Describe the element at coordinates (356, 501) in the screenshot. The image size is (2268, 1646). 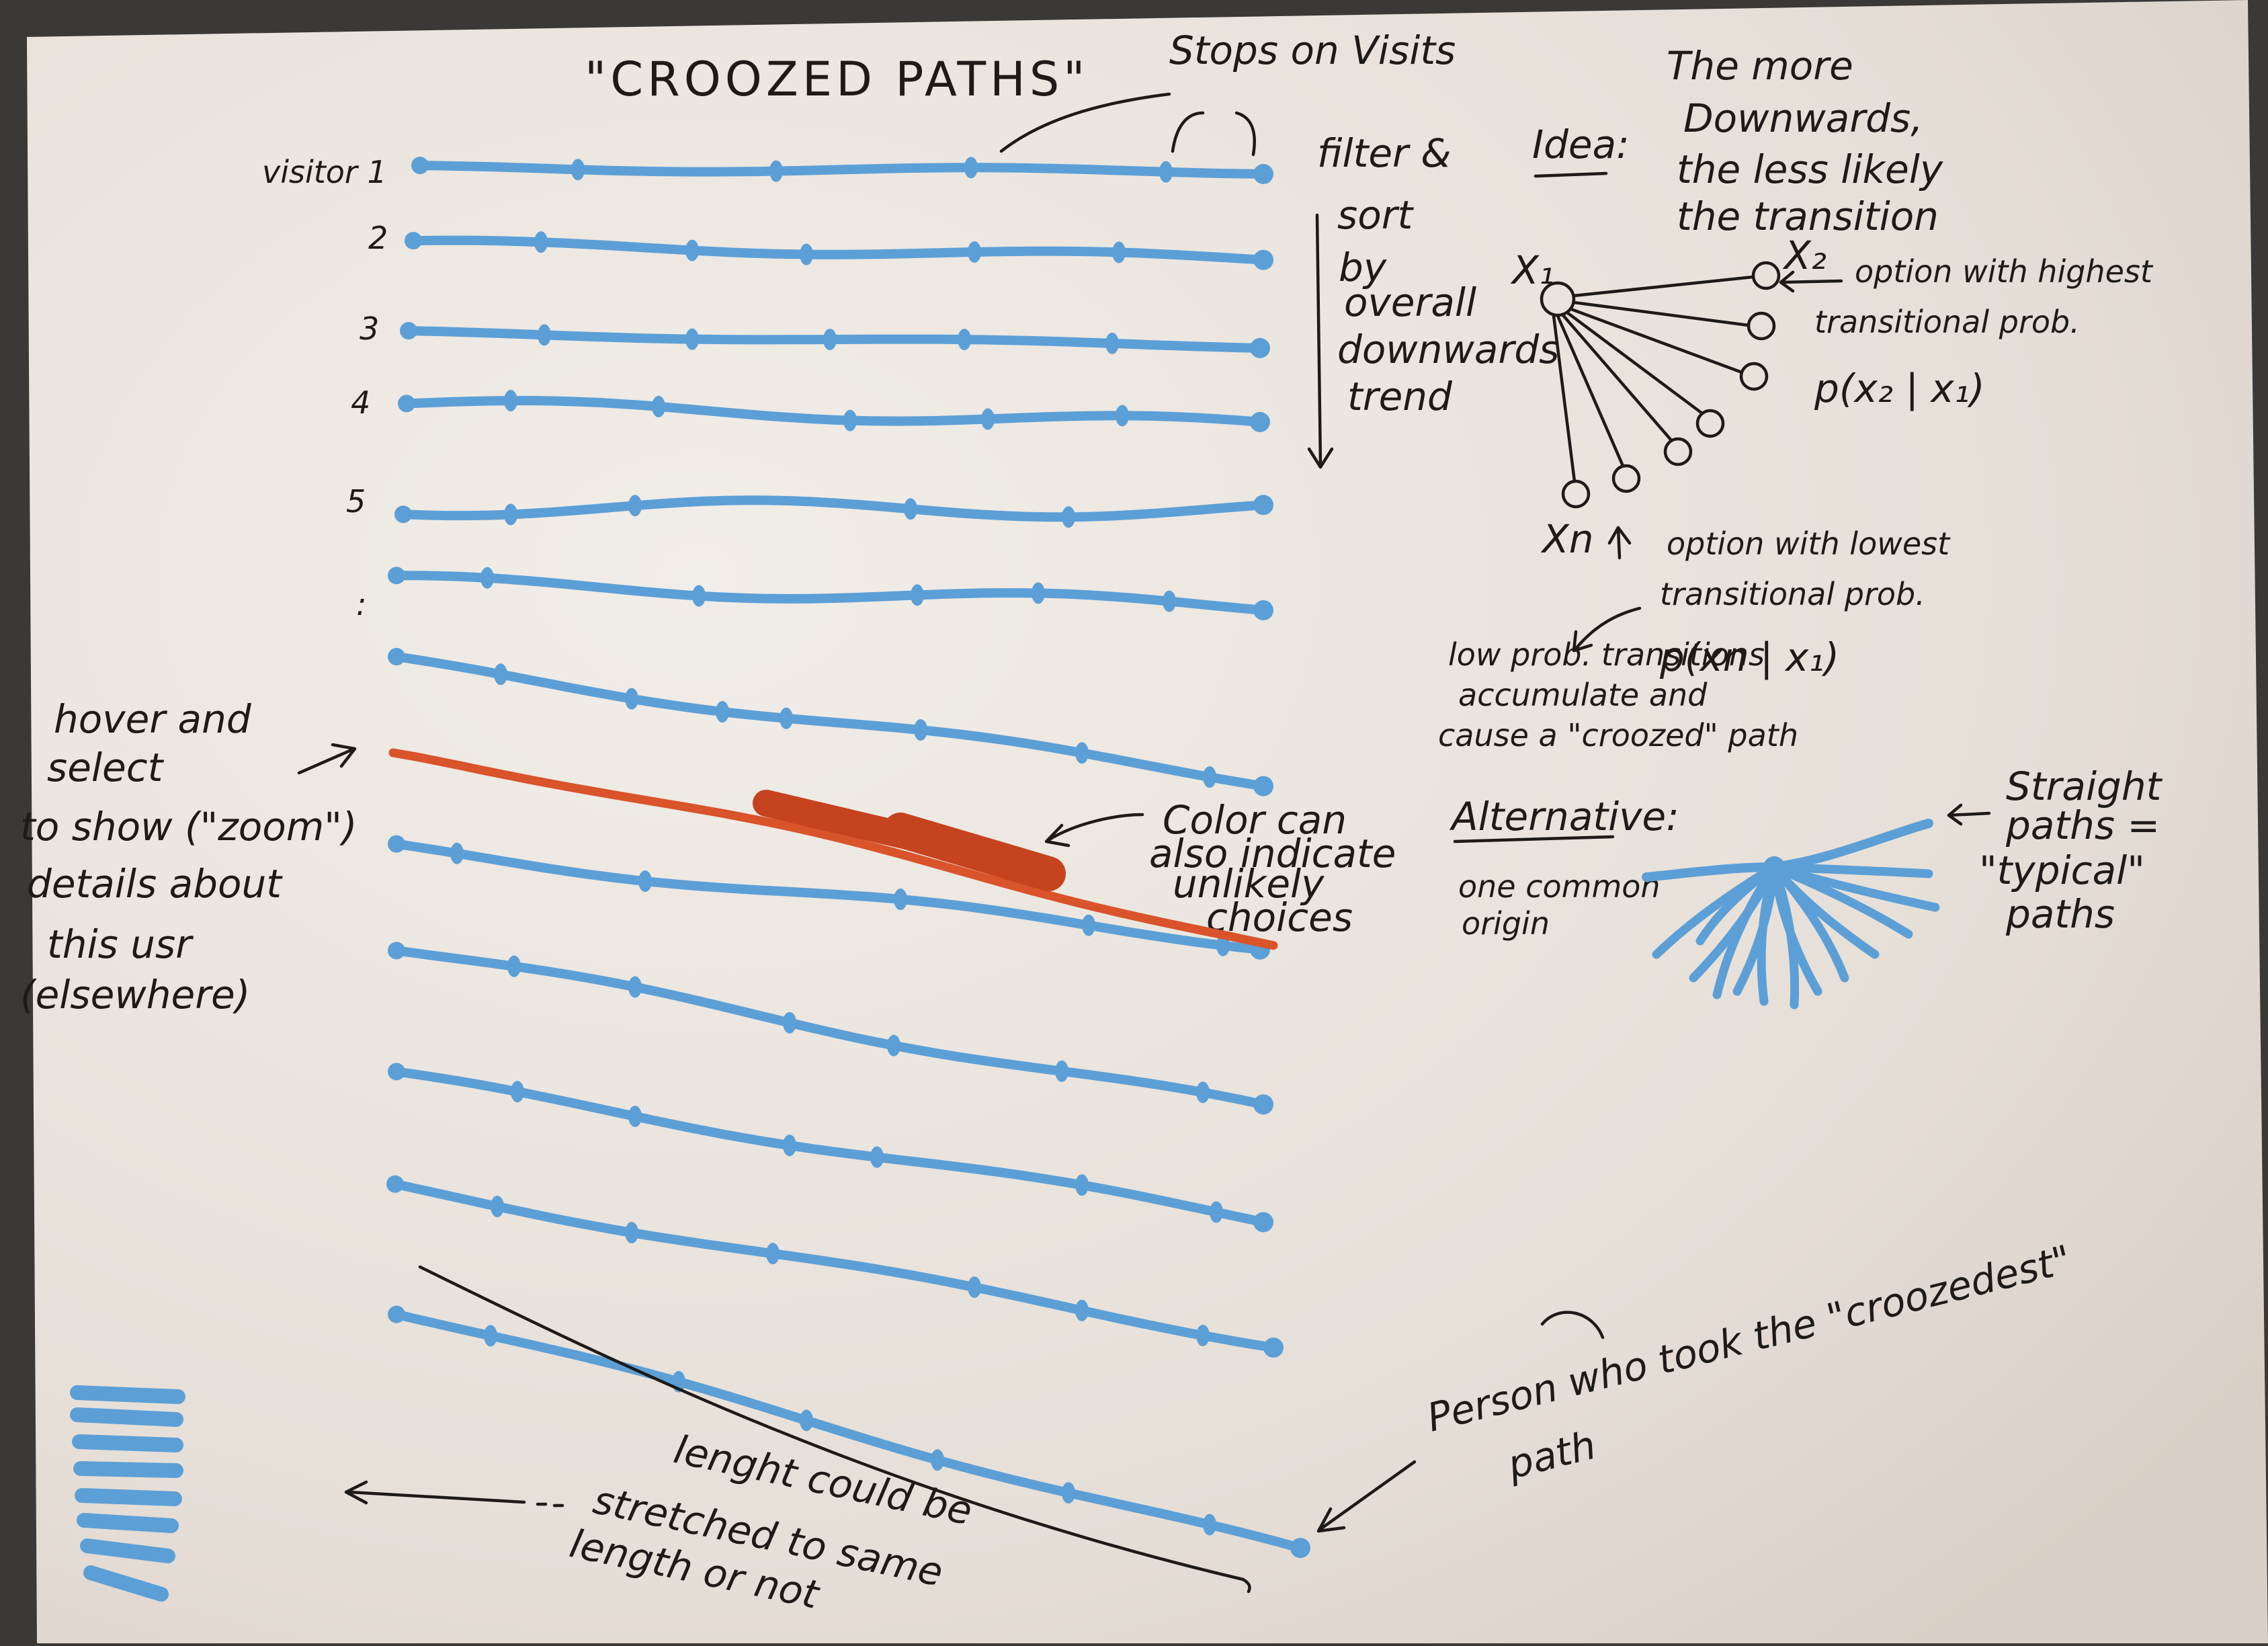
I see `row-label: 5` at that location.